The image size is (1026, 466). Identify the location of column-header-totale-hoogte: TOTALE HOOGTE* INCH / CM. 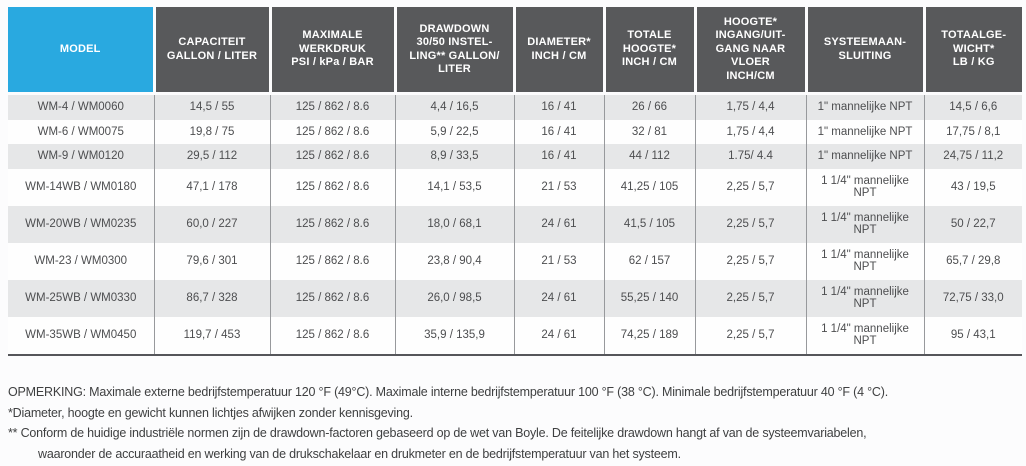
(648, 51).